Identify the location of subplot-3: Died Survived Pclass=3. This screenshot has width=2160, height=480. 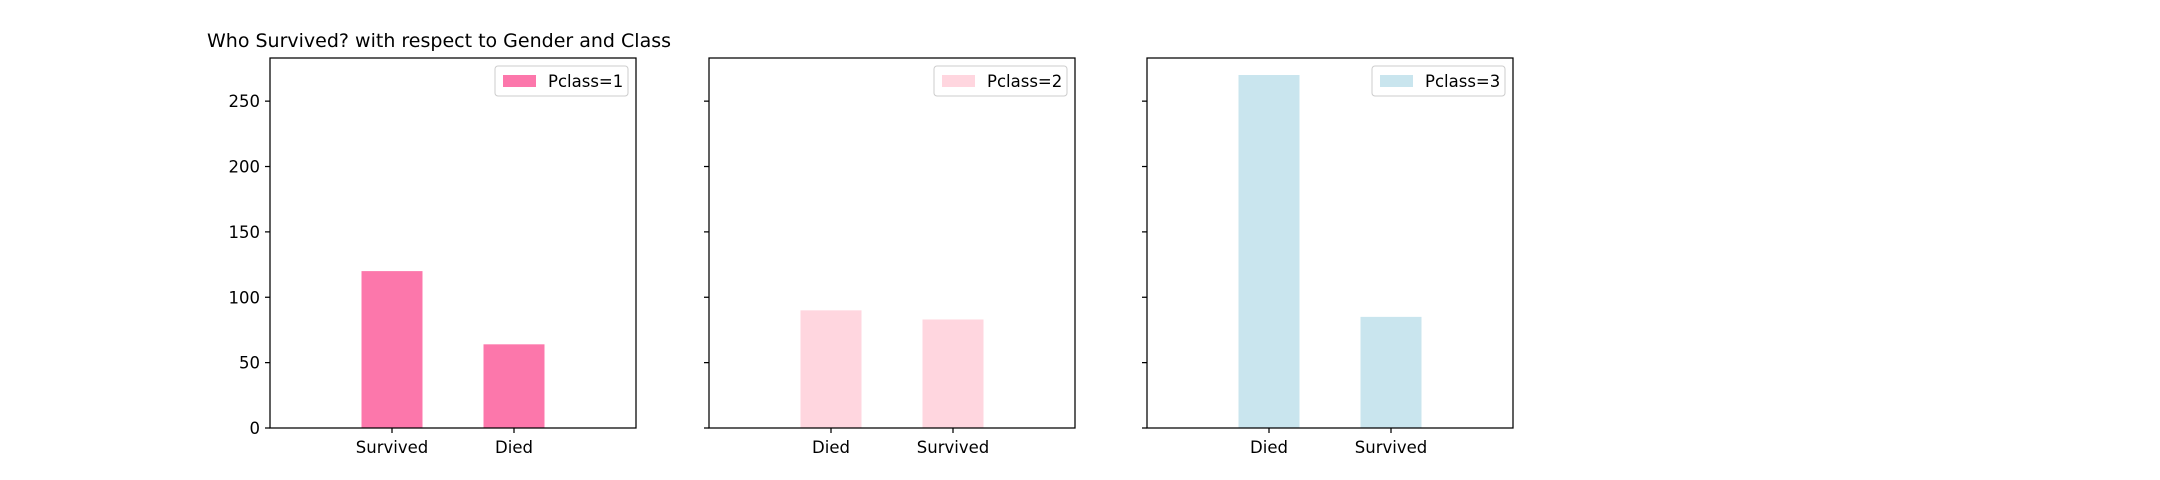
(1328, 257).